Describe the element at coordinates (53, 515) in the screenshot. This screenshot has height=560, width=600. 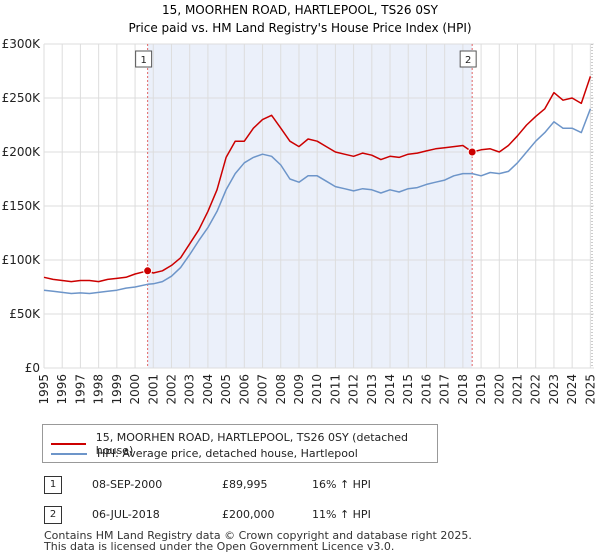
I see `sale-number-badge: 2` at that location.